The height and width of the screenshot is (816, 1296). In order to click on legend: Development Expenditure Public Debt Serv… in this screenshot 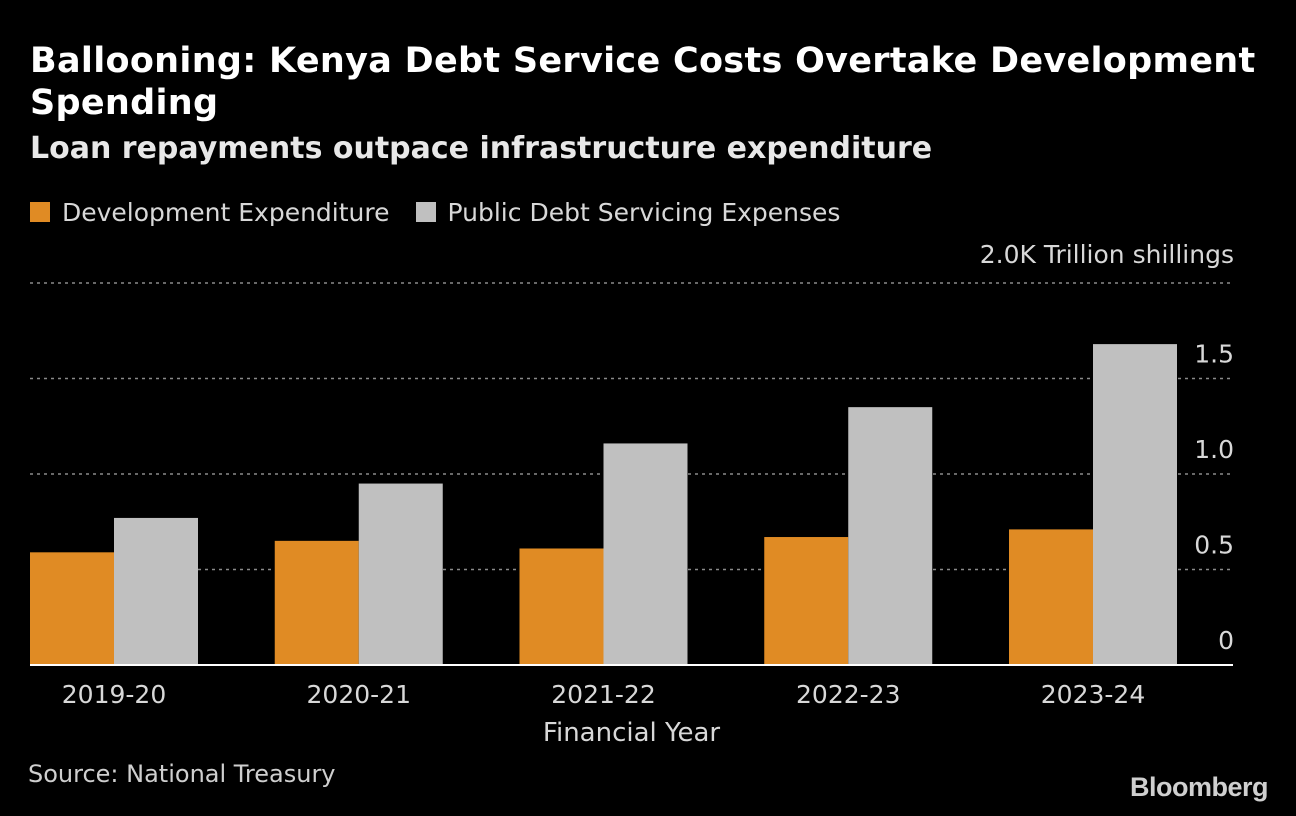, I will do `click(448, 212)`.